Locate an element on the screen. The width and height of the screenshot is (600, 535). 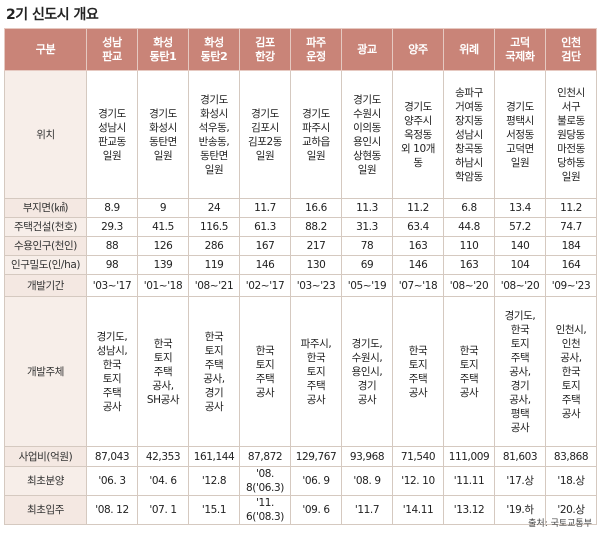
table-cell: 110 is located at coordinates (469, 246).